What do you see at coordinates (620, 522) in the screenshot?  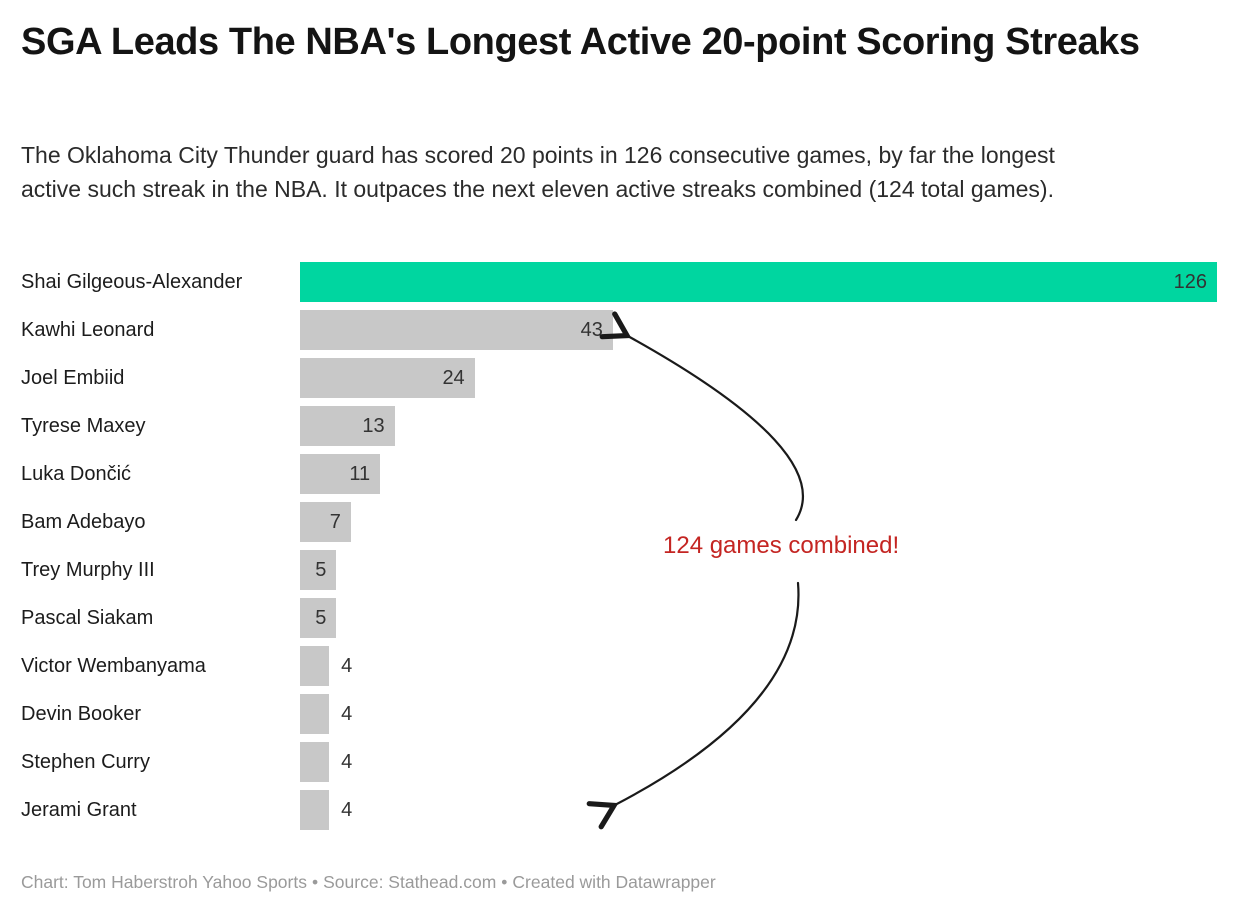 I see `bar-row: Bam Adebayo 7` at bounding box center [620, 522].